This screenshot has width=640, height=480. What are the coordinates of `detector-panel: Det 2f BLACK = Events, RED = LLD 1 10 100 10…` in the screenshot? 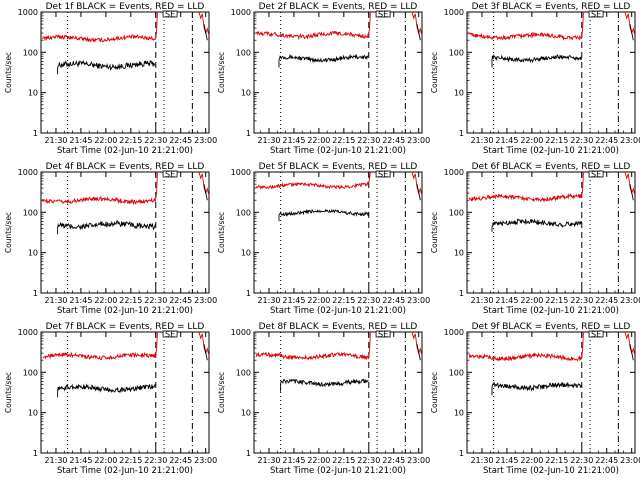 It's located at (321, 80).